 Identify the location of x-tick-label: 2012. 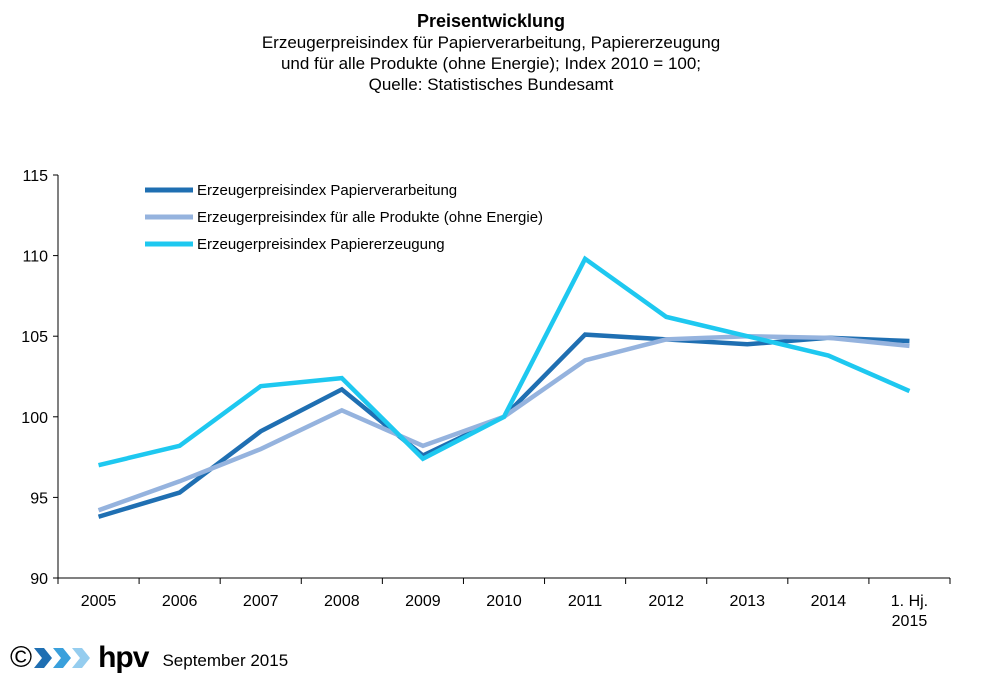
(666, 601).